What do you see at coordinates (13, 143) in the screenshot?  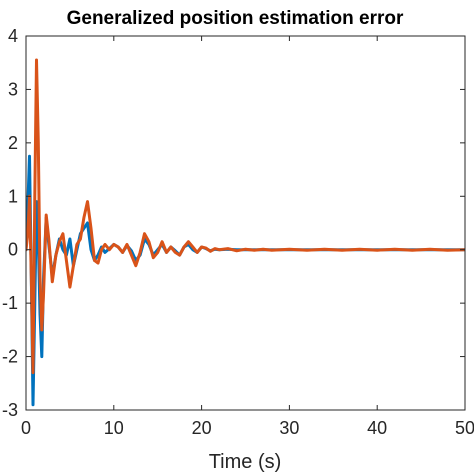 I see `y-tick-label: 2` at bounding box center [13, 143].